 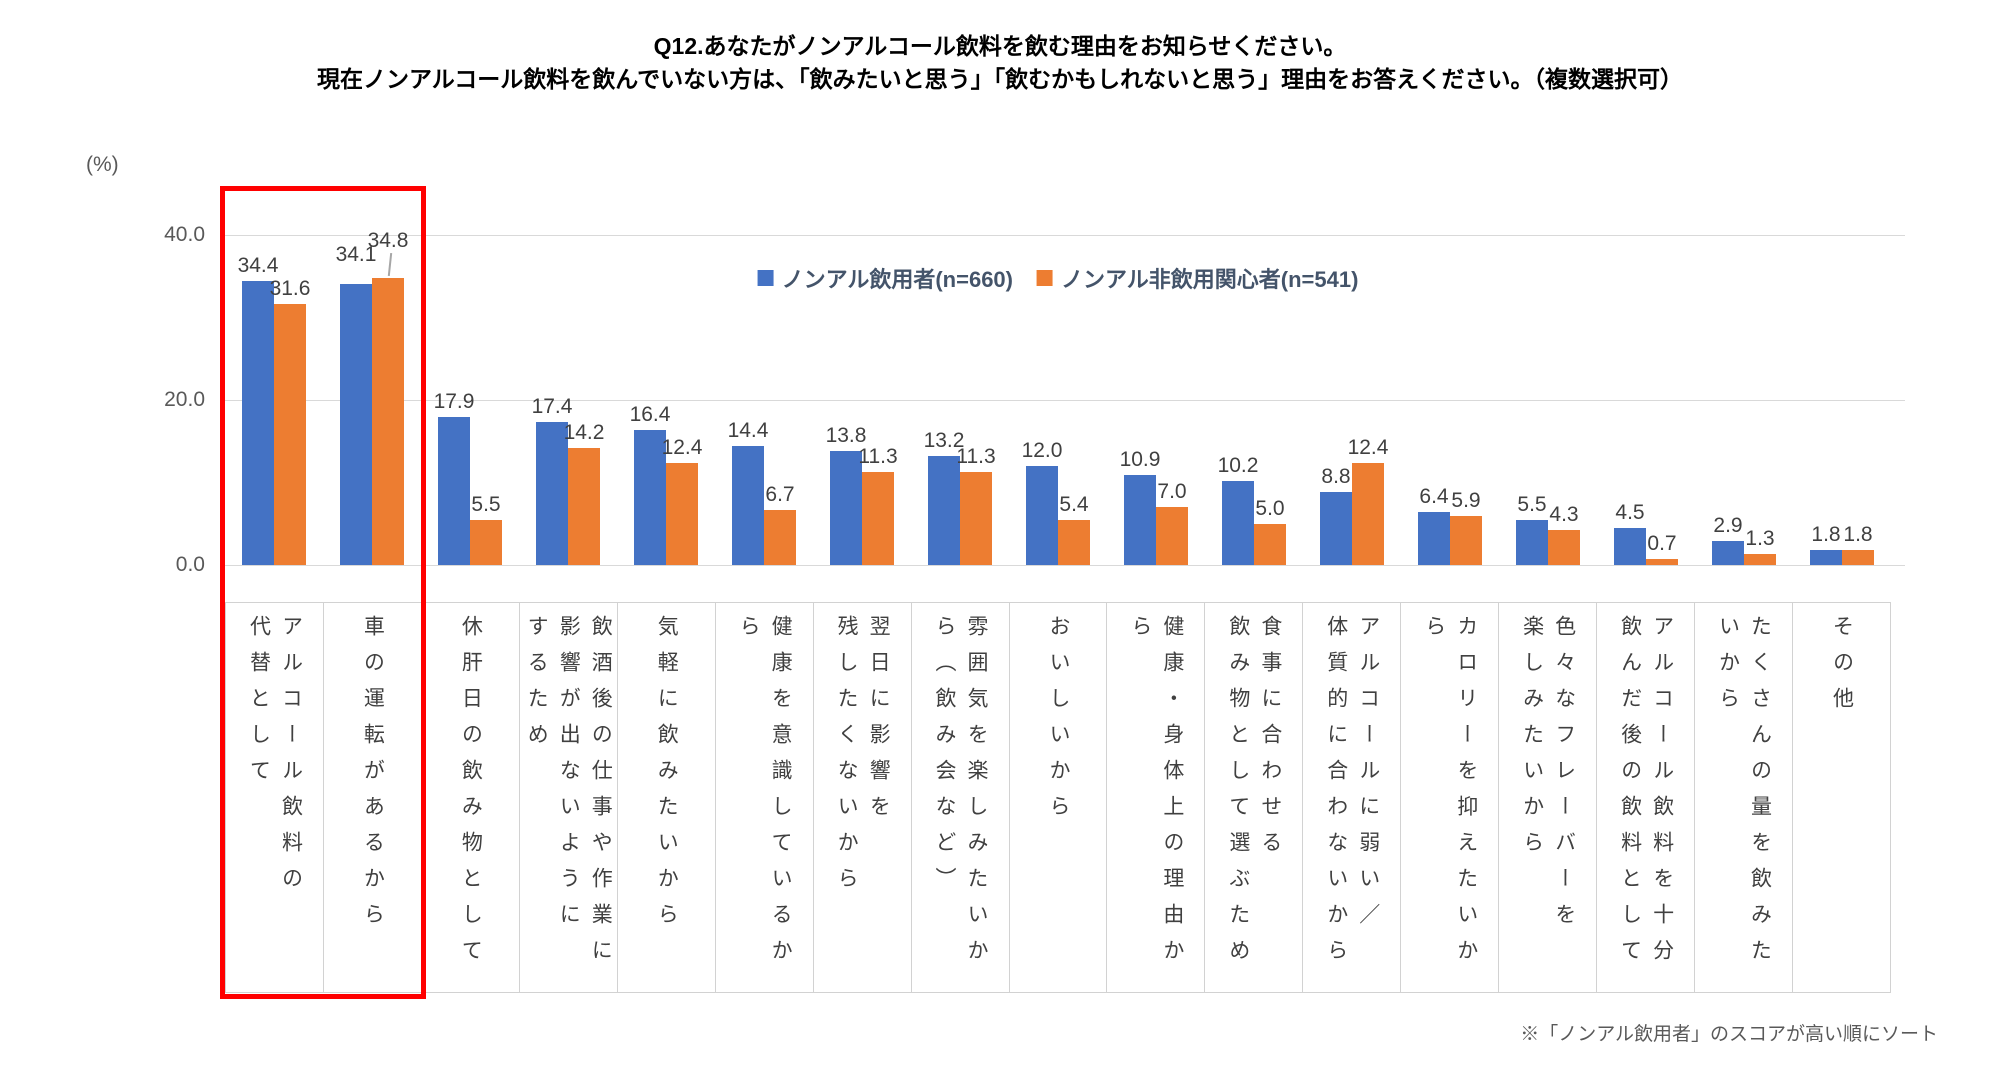 I want to click on category-cell: アルコール飲料の 代替として, so click(x=275, y=797).